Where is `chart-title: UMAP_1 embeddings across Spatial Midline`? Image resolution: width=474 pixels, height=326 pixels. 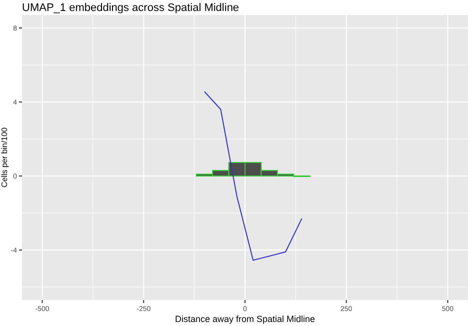
chart-title: UMAP_1 embeddings across Spatial Midline is located at coordinates (131, 8).